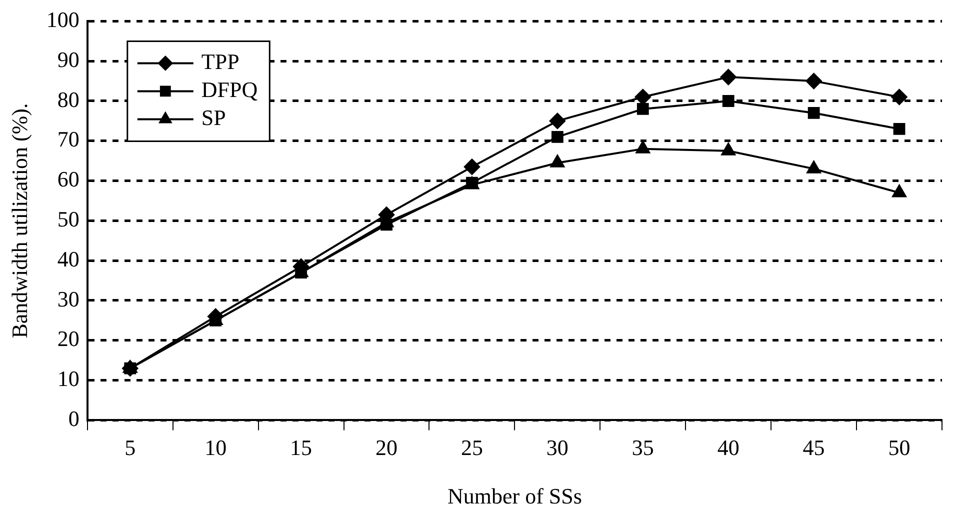 The width and height of the screenshot is (956, 519). Describe the element at coordinates (471, 447) in the screenshot. I see `x-tick-label: 25` at that location.